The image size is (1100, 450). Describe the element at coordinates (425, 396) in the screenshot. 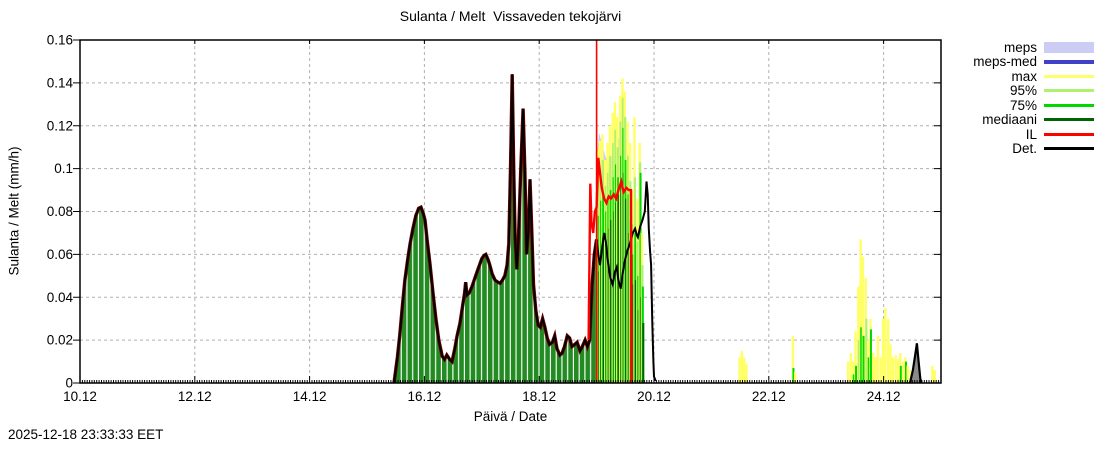

I see `x-tick-label: 16.12` at that location.